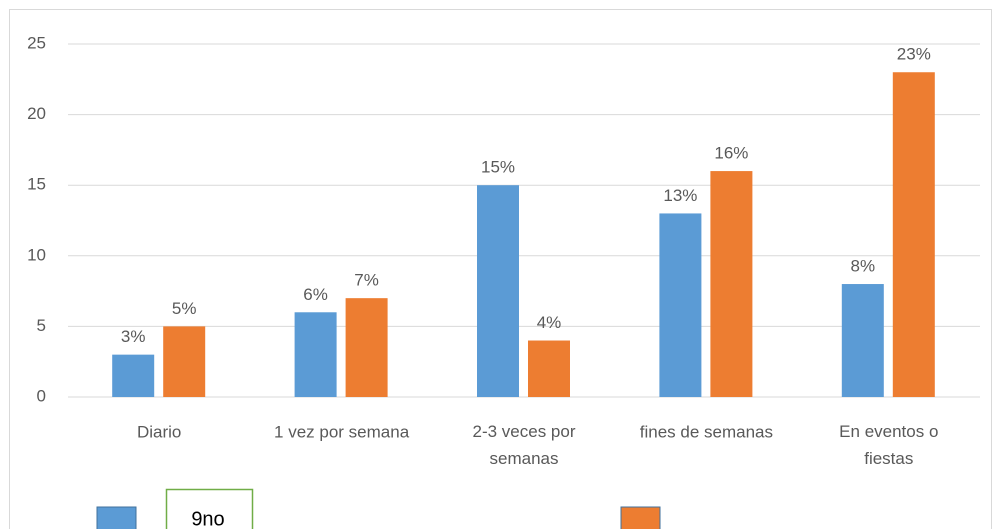  What do you see at coordinates (36, 254) in the screenshot?
I see `y-tick-label: 10` at bounding box center [36, 254].